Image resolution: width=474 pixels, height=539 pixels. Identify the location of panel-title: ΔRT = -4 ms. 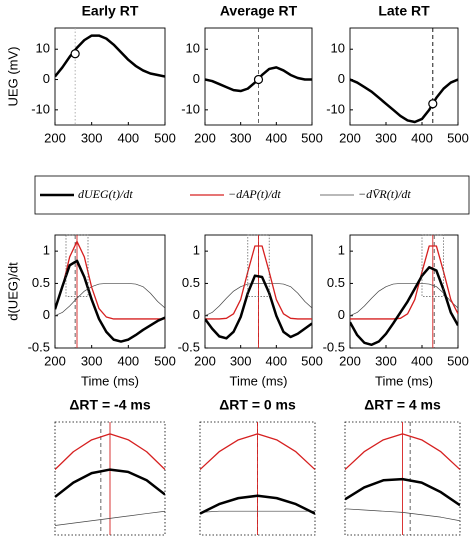
(109, 405).